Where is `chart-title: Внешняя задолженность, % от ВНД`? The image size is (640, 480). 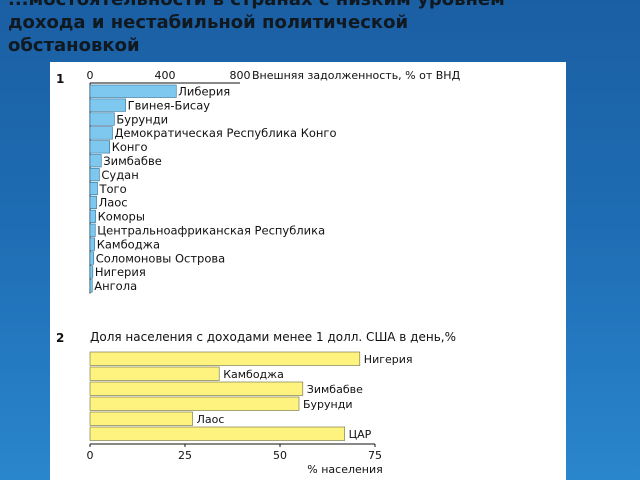 chart-title: Внешняя задолженность, % от ВНД is located at coordinates (356, 75).